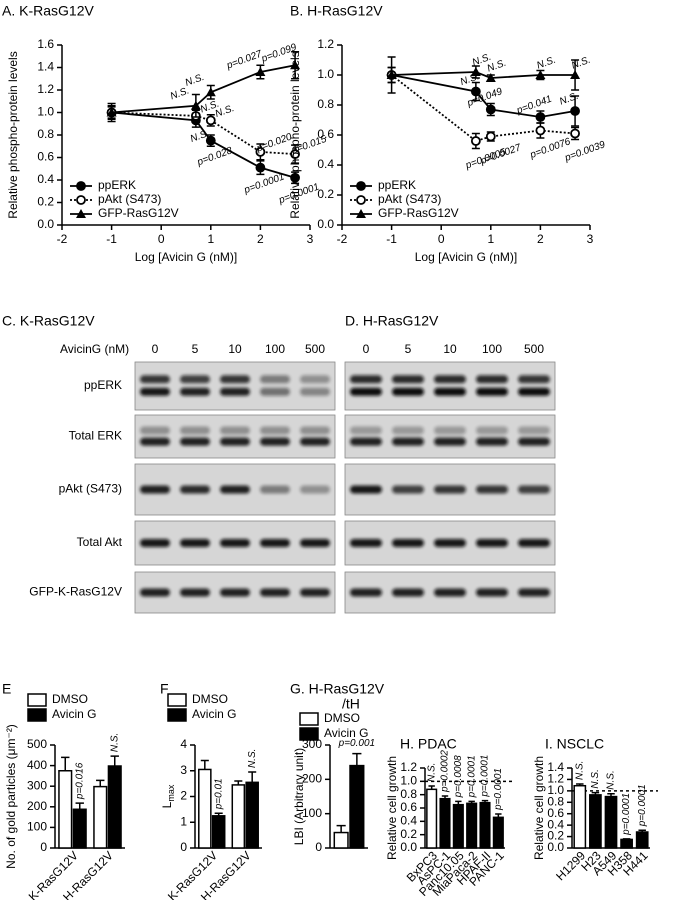 Image resolution: width=685 pixels, height=900 pixels. Describe the element at coordinates (235, 349) in the screenshot. I see `lane-label: 10` at that location.